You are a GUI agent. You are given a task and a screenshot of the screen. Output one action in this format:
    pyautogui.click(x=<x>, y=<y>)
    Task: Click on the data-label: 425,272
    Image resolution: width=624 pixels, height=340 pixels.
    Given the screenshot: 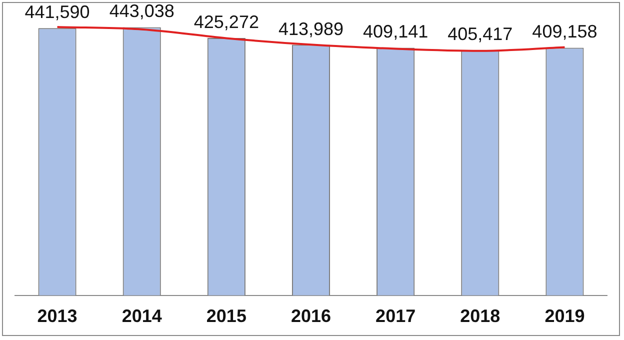 What is the action you would take?
    pyautogui.click(x=226, y=22)
    